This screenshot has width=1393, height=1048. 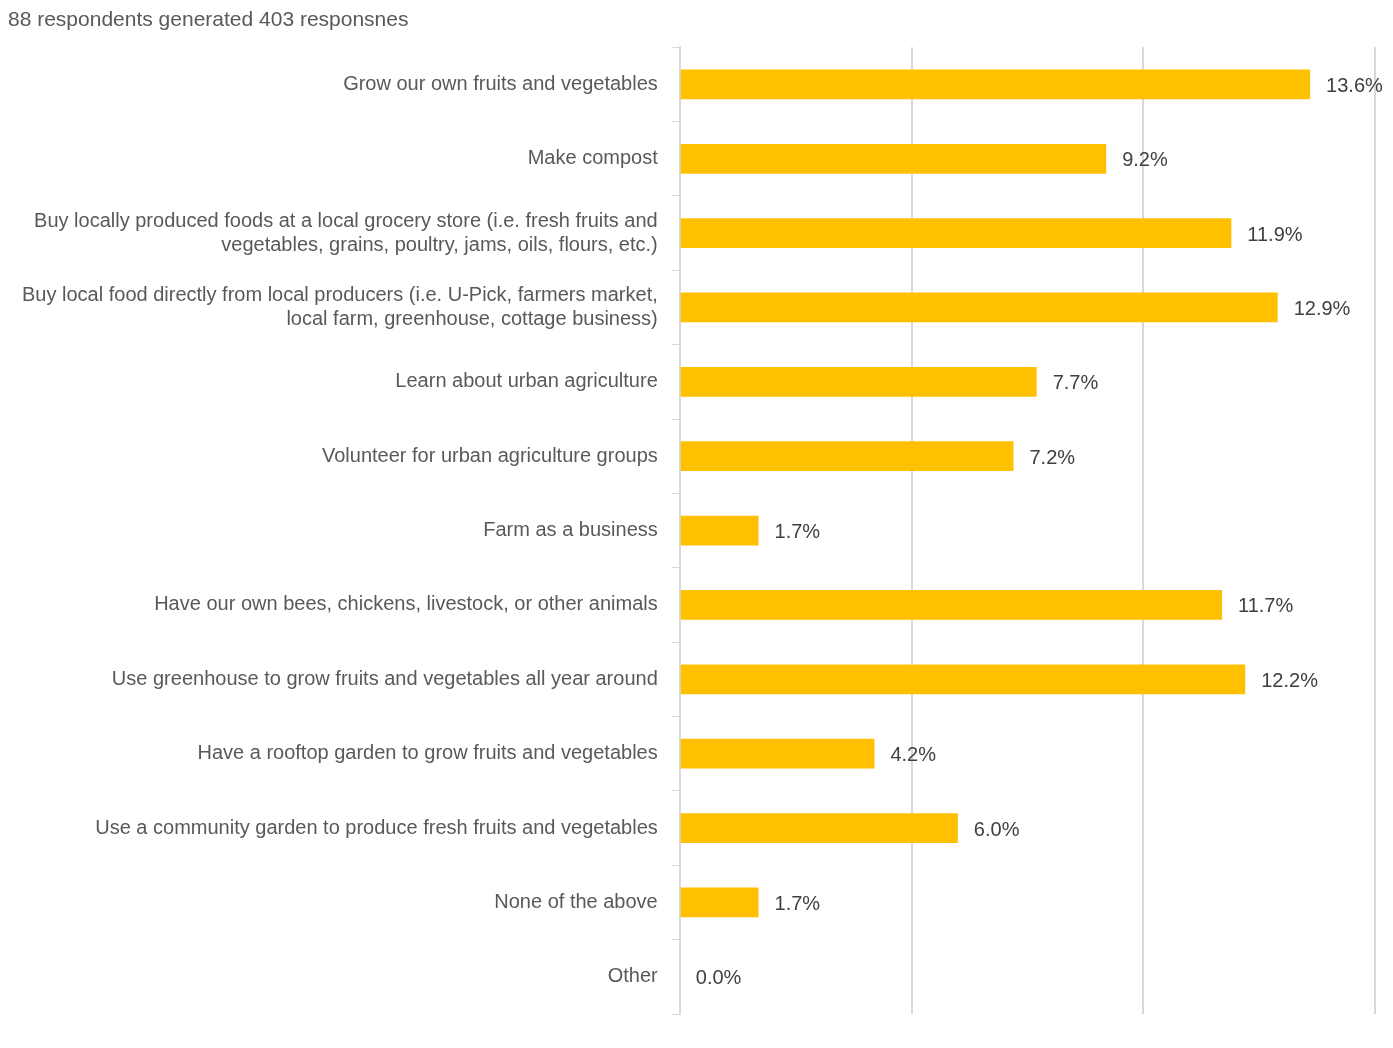 What do you see at coordinates (633, 975) in the screenshot?
I see `y-tick-label: Other` at bounding box center [633, 975].